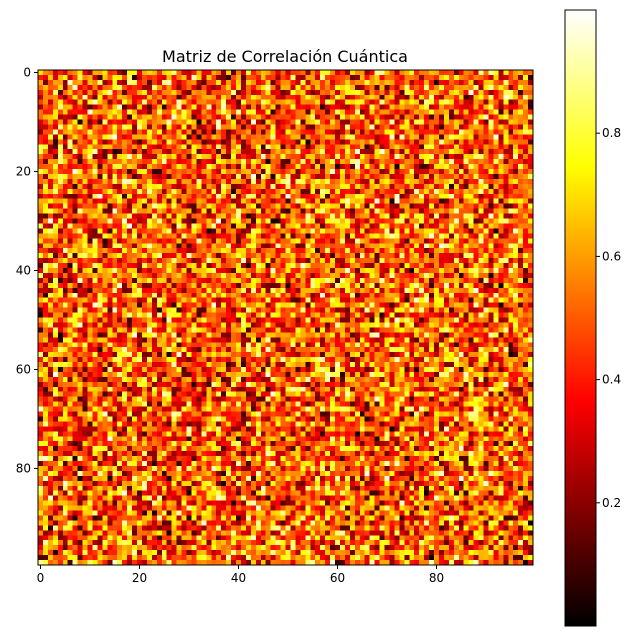 Image resolution: width=636 pixels, height=636 pixels. Describe the element at coordinates (23, 468) in the screenshot. I see `y-tick-label: 80` at that location.